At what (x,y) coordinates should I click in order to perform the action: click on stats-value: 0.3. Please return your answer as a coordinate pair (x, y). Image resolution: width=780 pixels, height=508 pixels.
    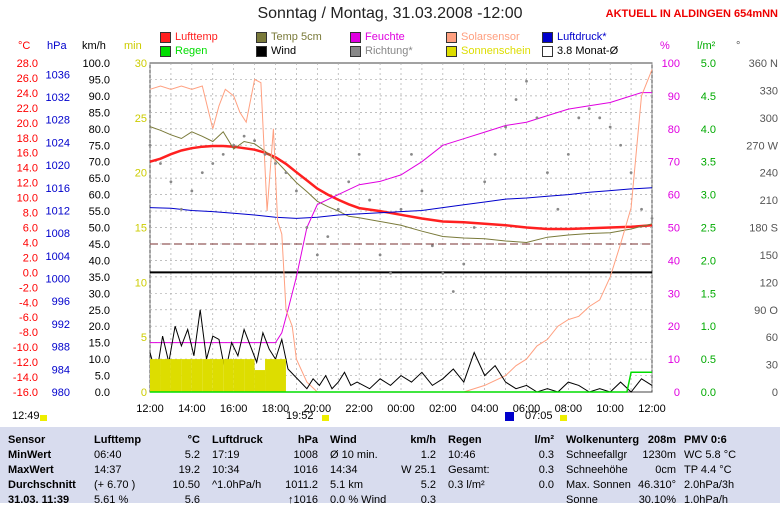
    Looking at the image, I should click on (428, 500).